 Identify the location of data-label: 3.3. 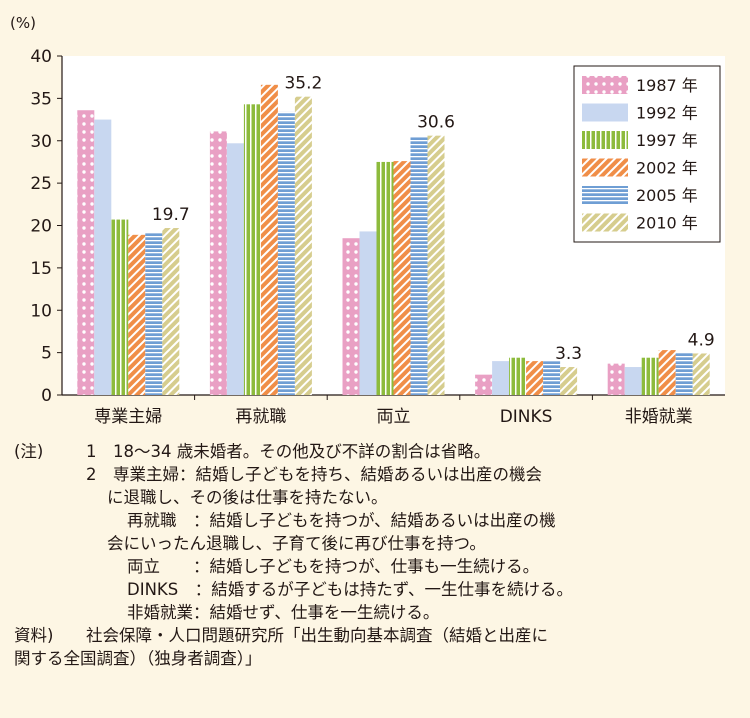
(568, 354).